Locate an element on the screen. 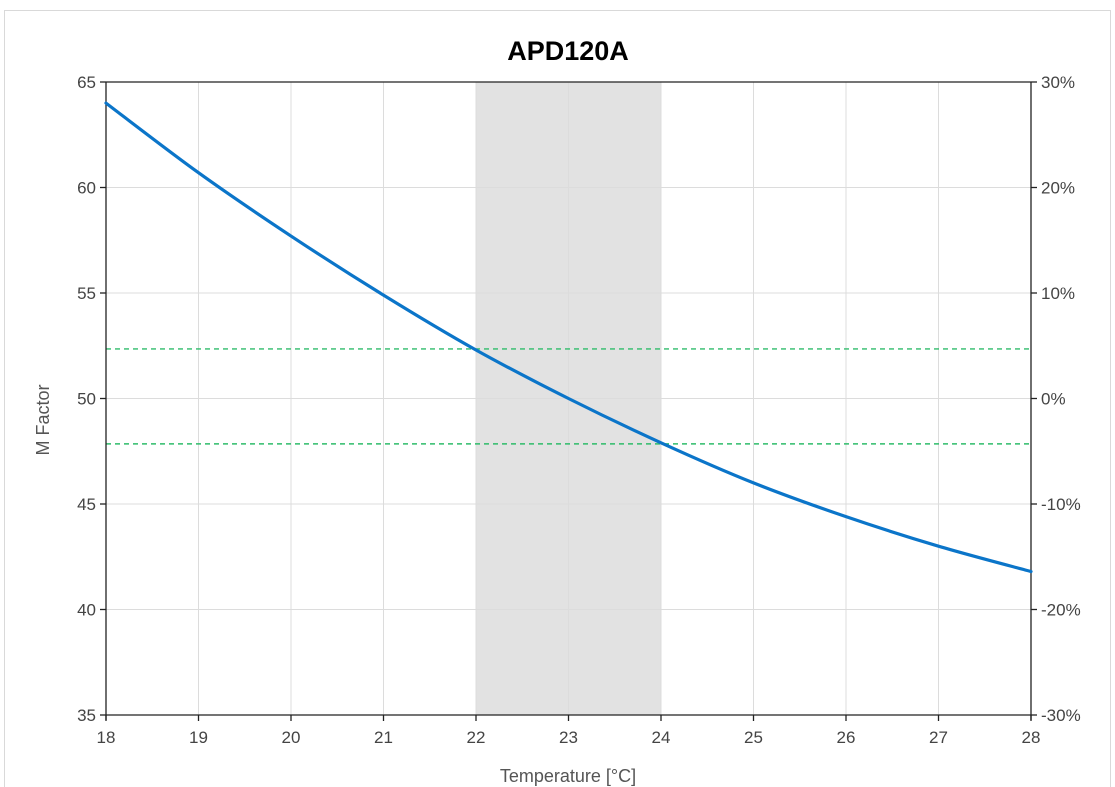 This screenshot has height=787, width=1115. y-tick-label: 45 is located at coordinates (86, 504).